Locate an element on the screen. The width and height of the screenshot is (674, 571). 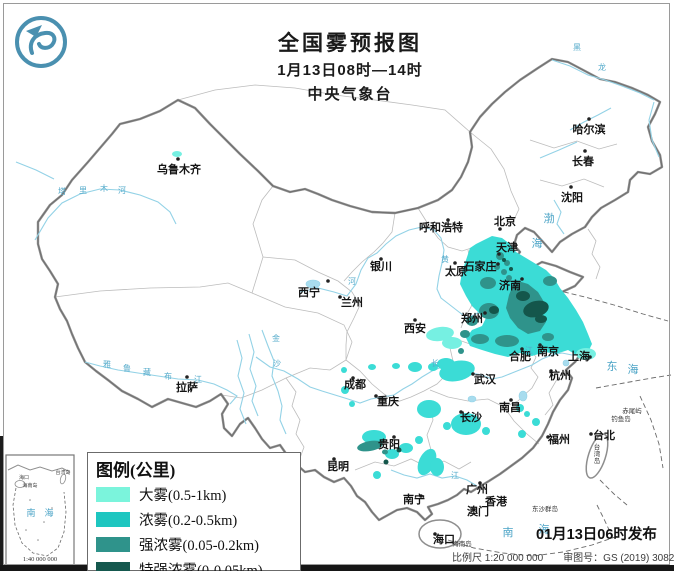
city-label: 济南 is located at coordinates (510, 285).